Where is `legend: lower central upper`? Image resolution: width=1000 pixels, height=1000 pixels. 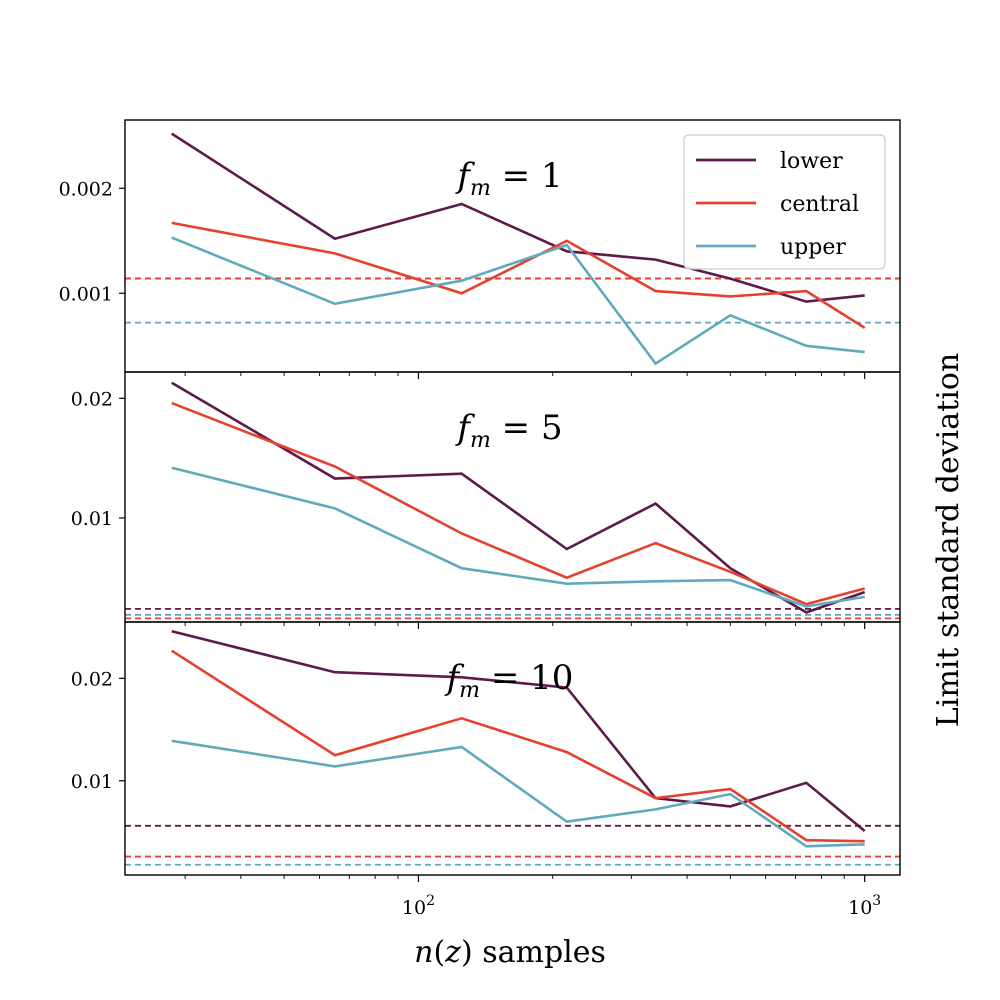 legend: lower central upper is located at coordinates (784, 202).